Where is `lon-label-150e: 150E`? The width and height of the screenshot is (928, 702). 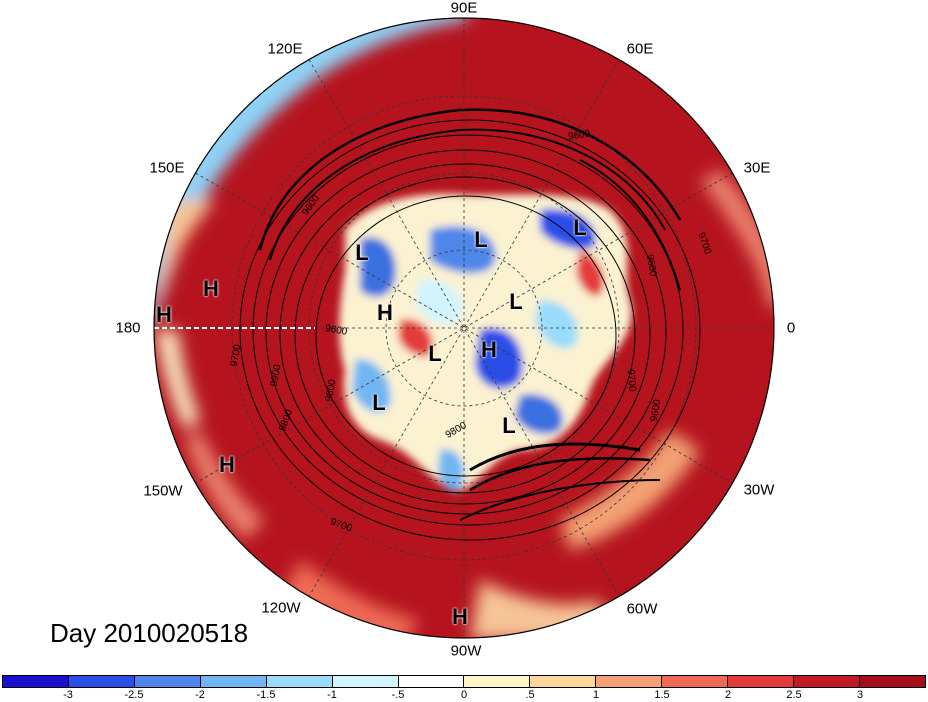 lon-label-150e: 150E is located at coordinates (167, 168).